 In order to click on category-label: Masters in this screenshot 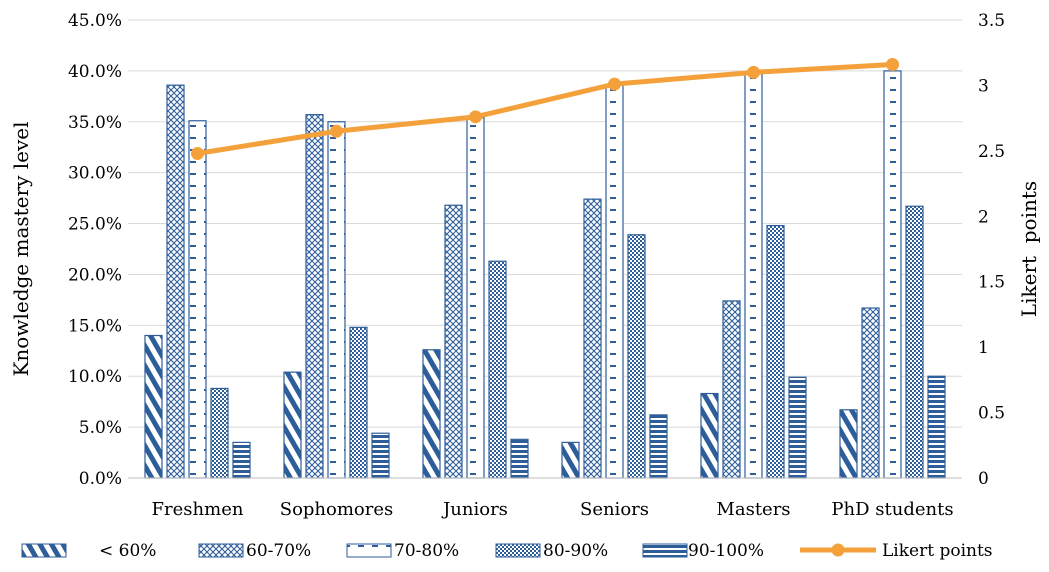, I will do `click(753, 509)`.